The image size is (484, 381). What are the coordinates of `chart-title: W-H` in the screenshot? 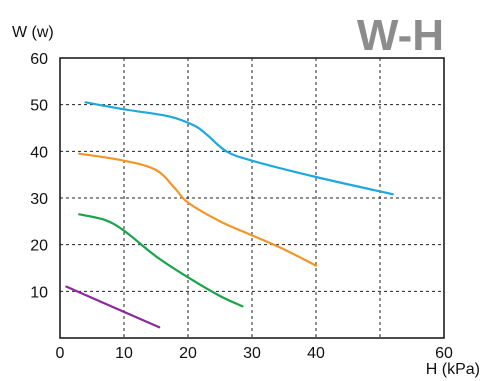 It's located at (400, 35).